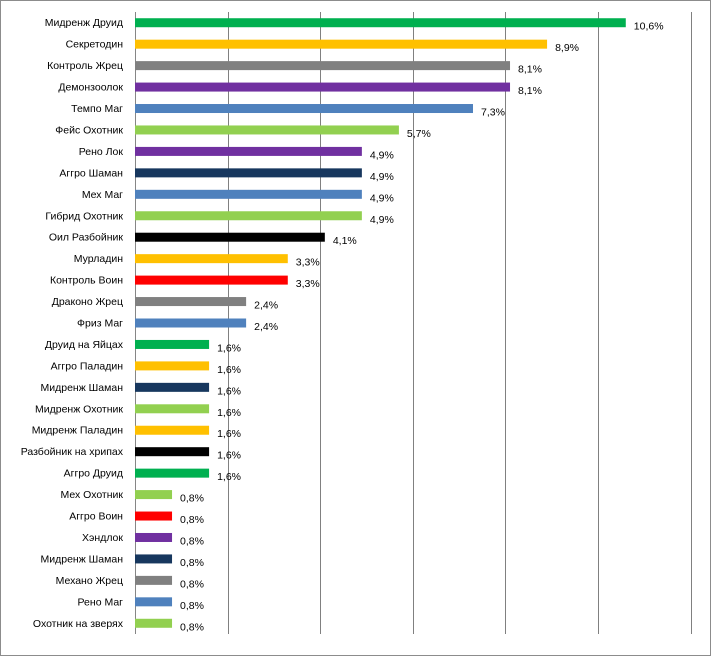  I want to click on category-label: Мидренж Охотник, so click(79, 409).